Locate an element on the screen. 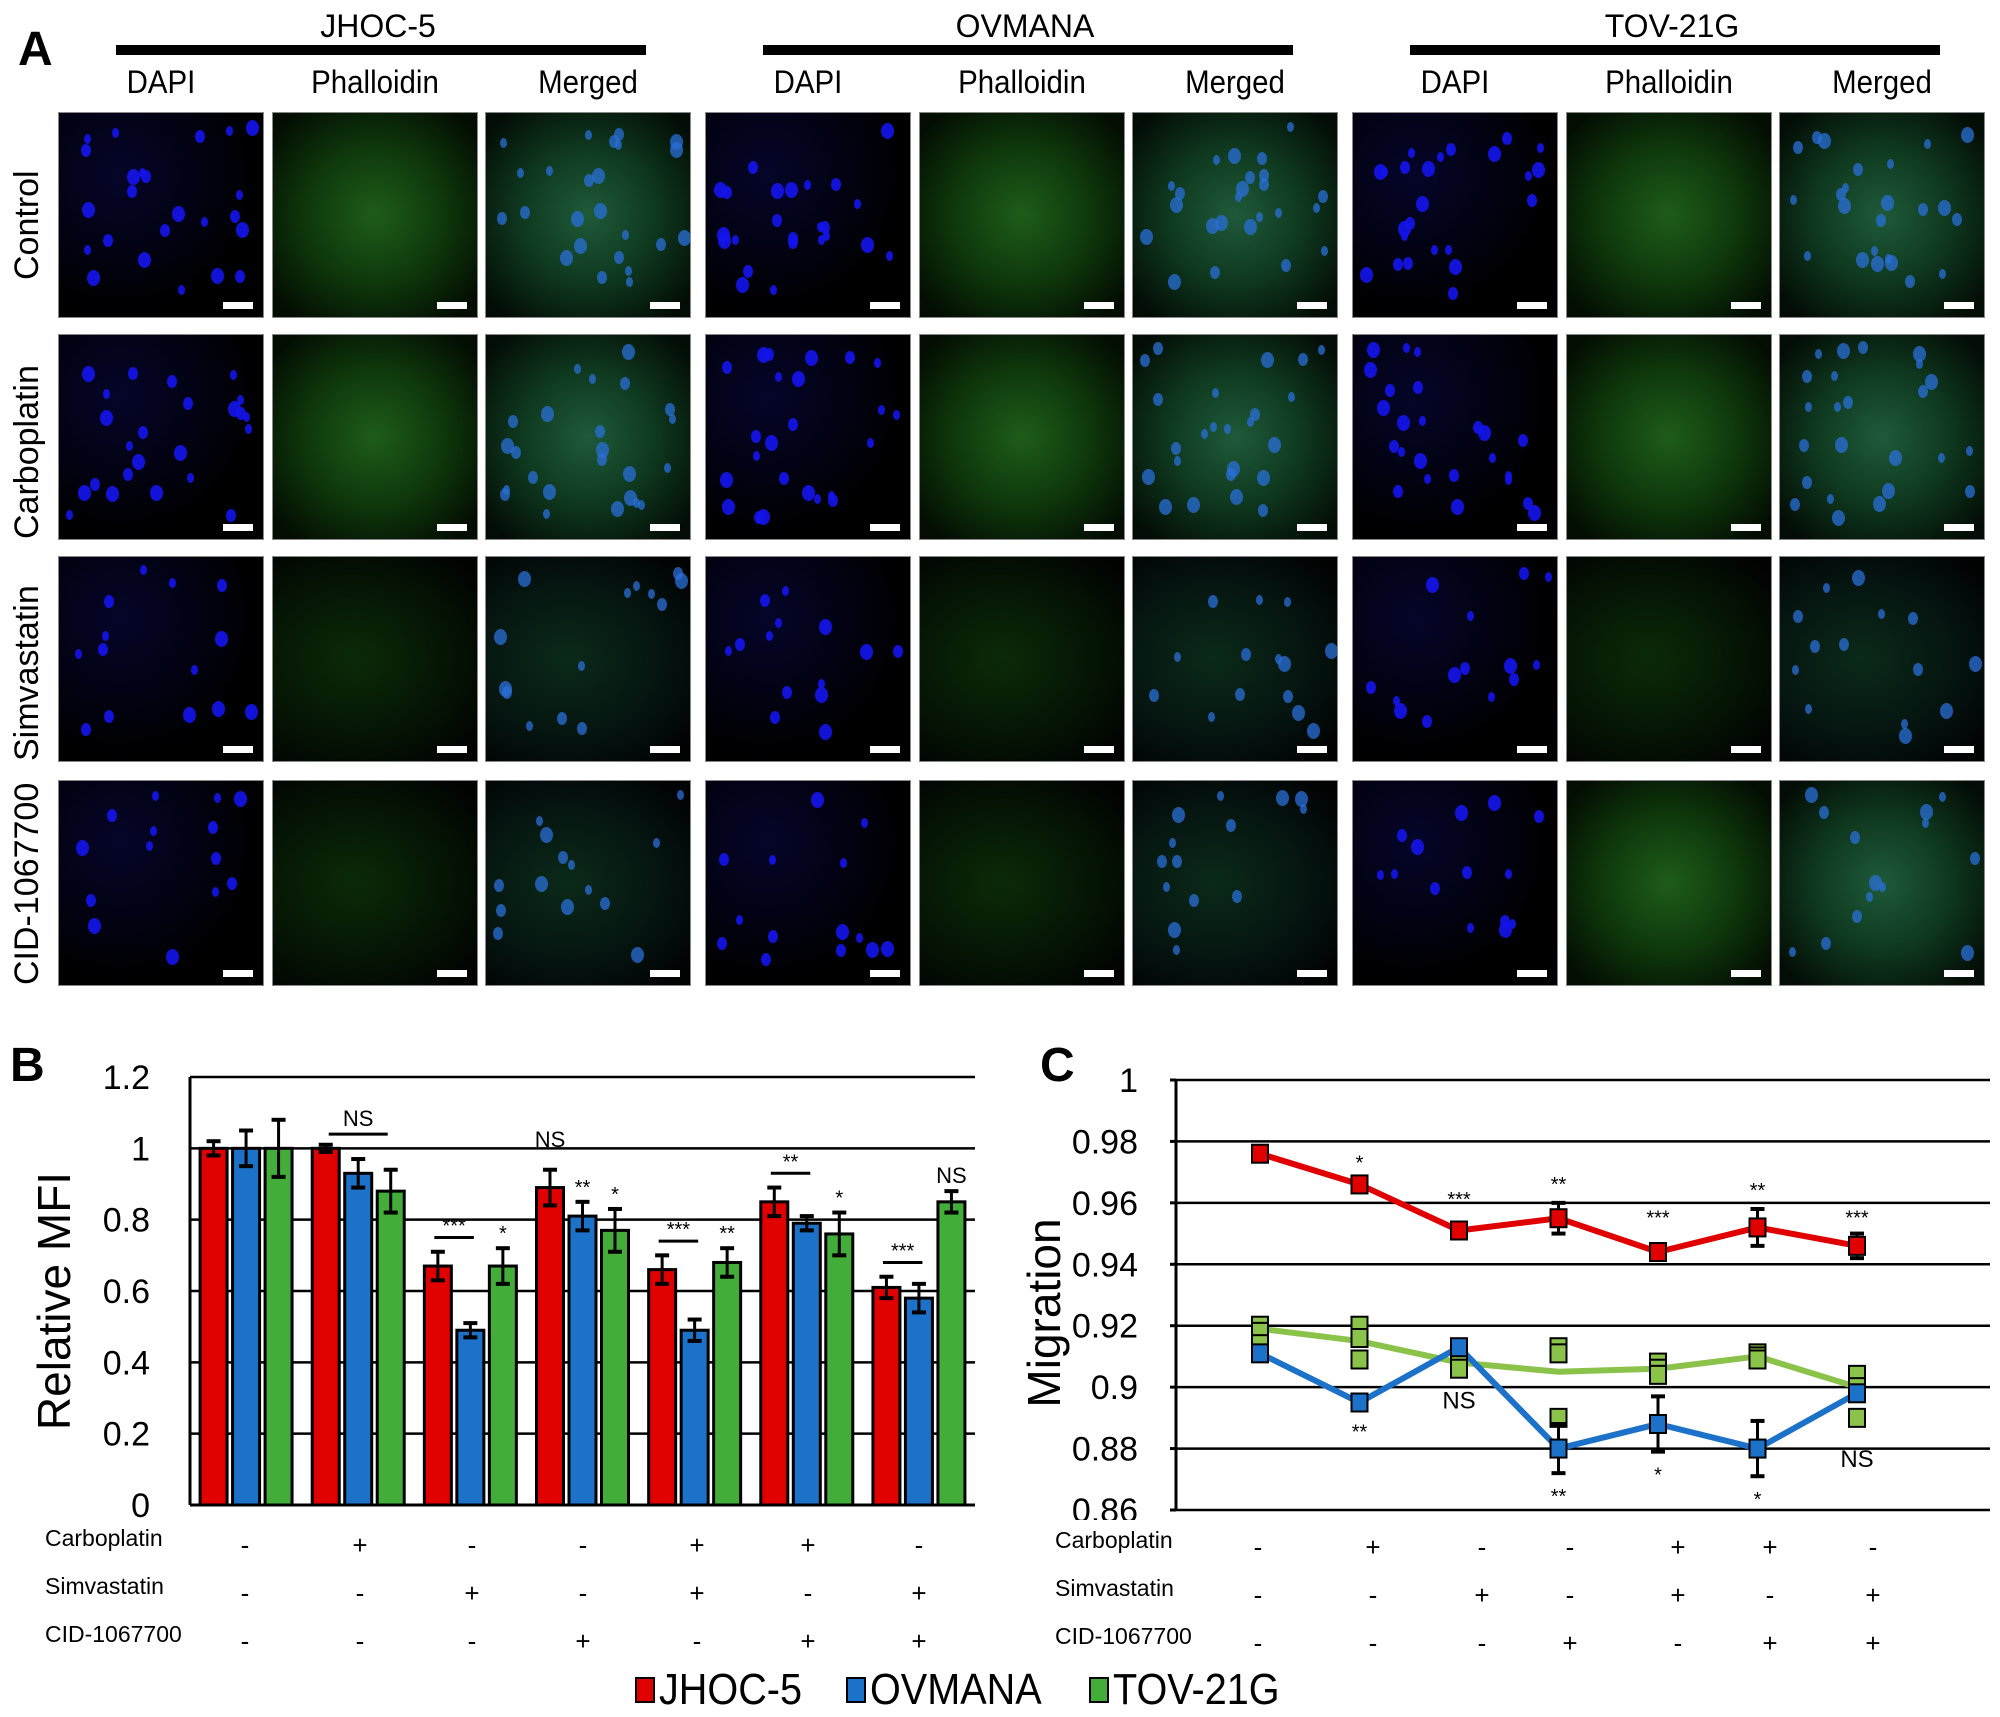 This screenshot has height=1717, width=2000. micrograph-jhoc-5-cid-1067700-dapi is located at coordinates (161, 883).